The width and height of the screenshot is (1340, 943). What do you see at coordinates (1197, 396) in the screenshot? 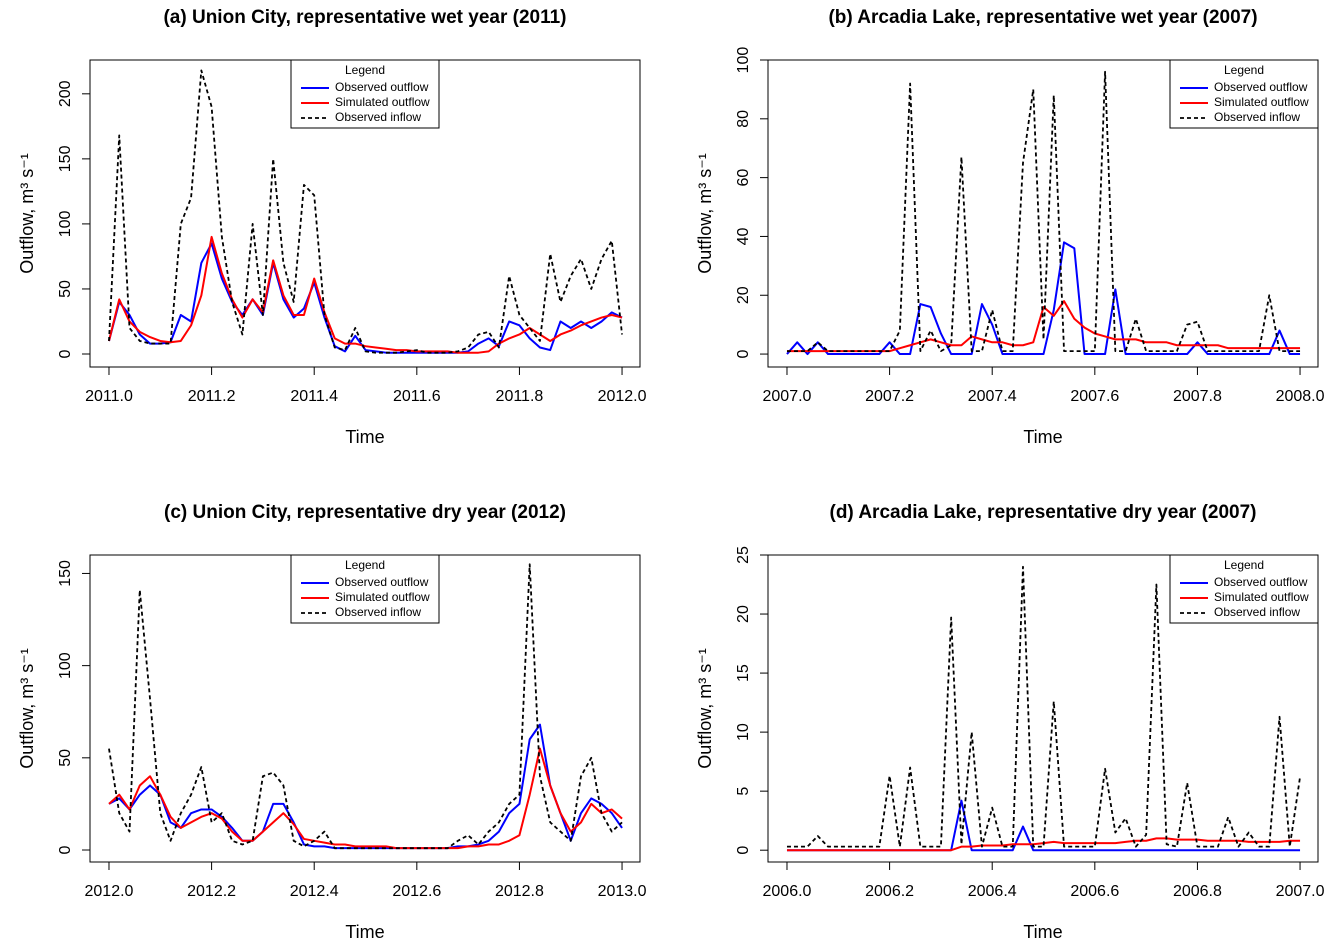
I see `x-tick-label: 2007.8` at bounding box center [1197, 396].